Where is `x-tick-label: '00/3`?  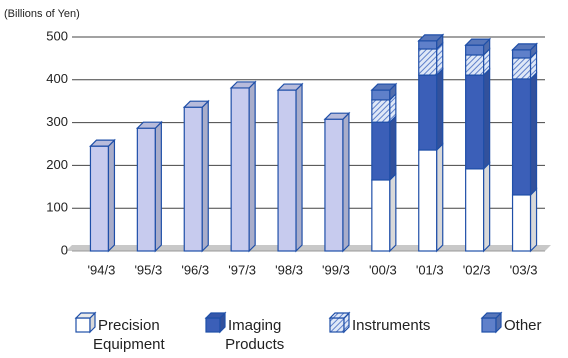 x-tick-label: '00/3 is located at coordinates (383, 269).